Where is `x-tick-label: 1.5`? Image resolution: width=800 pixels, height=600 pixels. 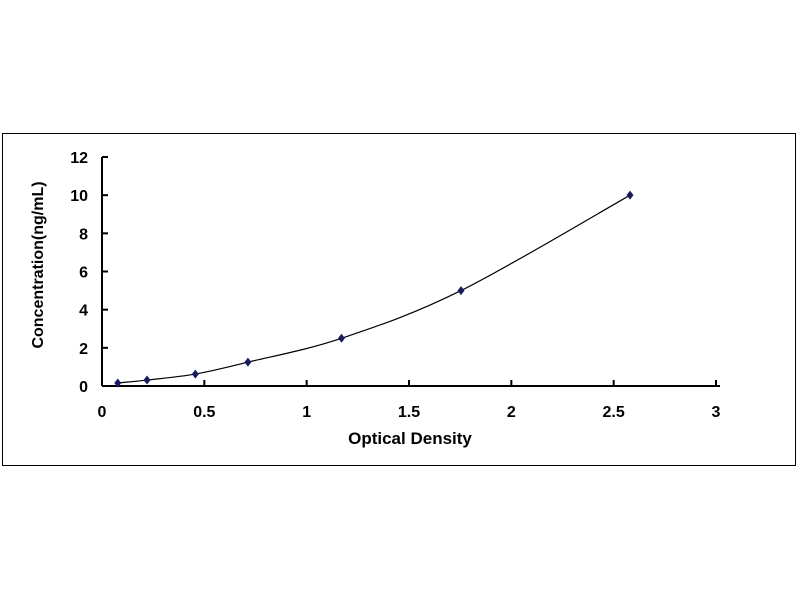
x-tick-label: 1.5 is located at coordinates (409, 412).